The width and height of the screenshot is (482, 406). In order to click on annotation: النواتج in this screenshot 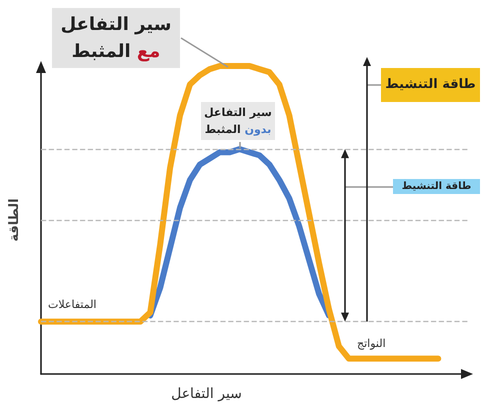, I will do `click(371, 344)`.